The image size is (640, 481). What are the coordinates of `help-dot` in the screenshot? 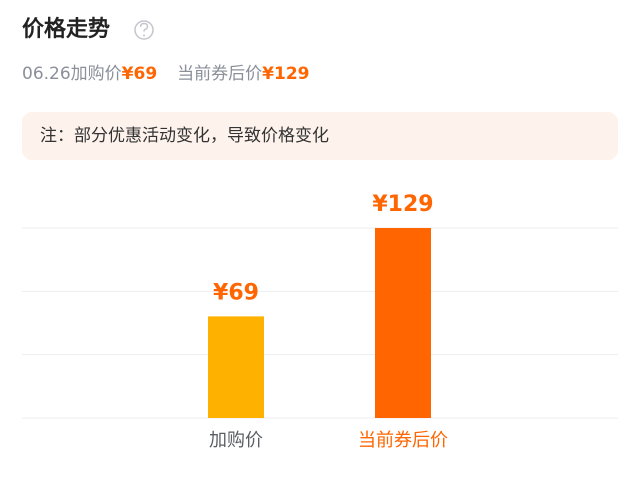 It's located at (144, 35).